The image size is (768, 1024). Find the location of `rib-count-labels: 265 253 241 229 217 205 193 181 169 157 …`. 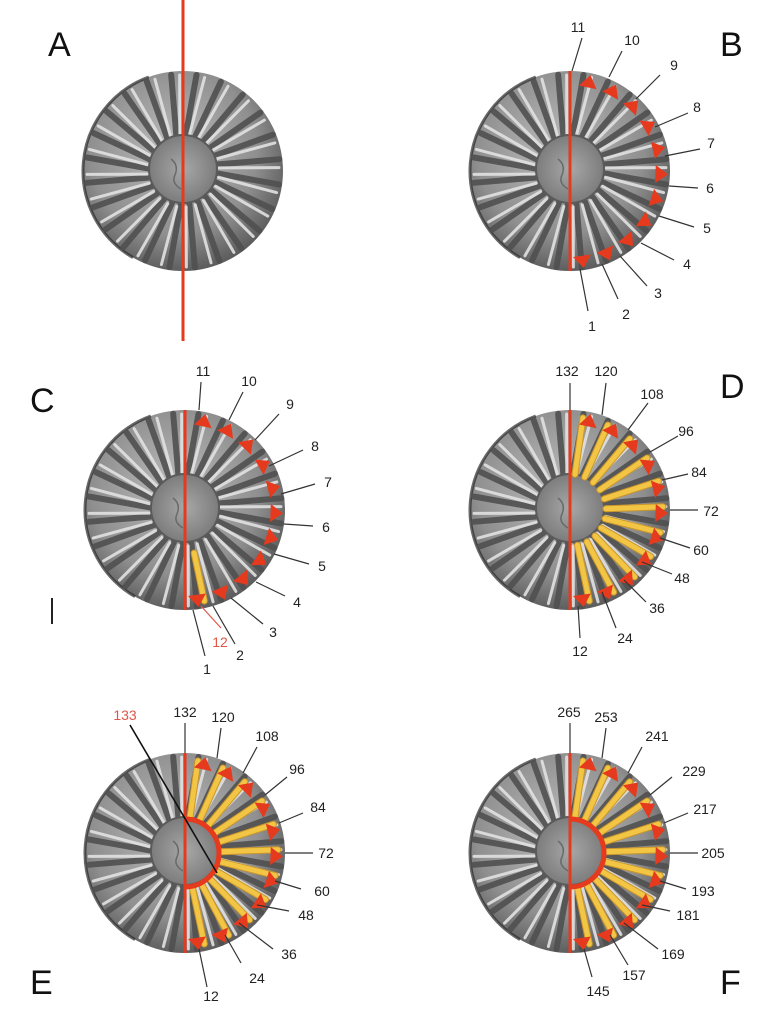

rib-count-labels: 265 253 241 229 217 205 193 181 169 157 … is located at coordinates (641, 851).